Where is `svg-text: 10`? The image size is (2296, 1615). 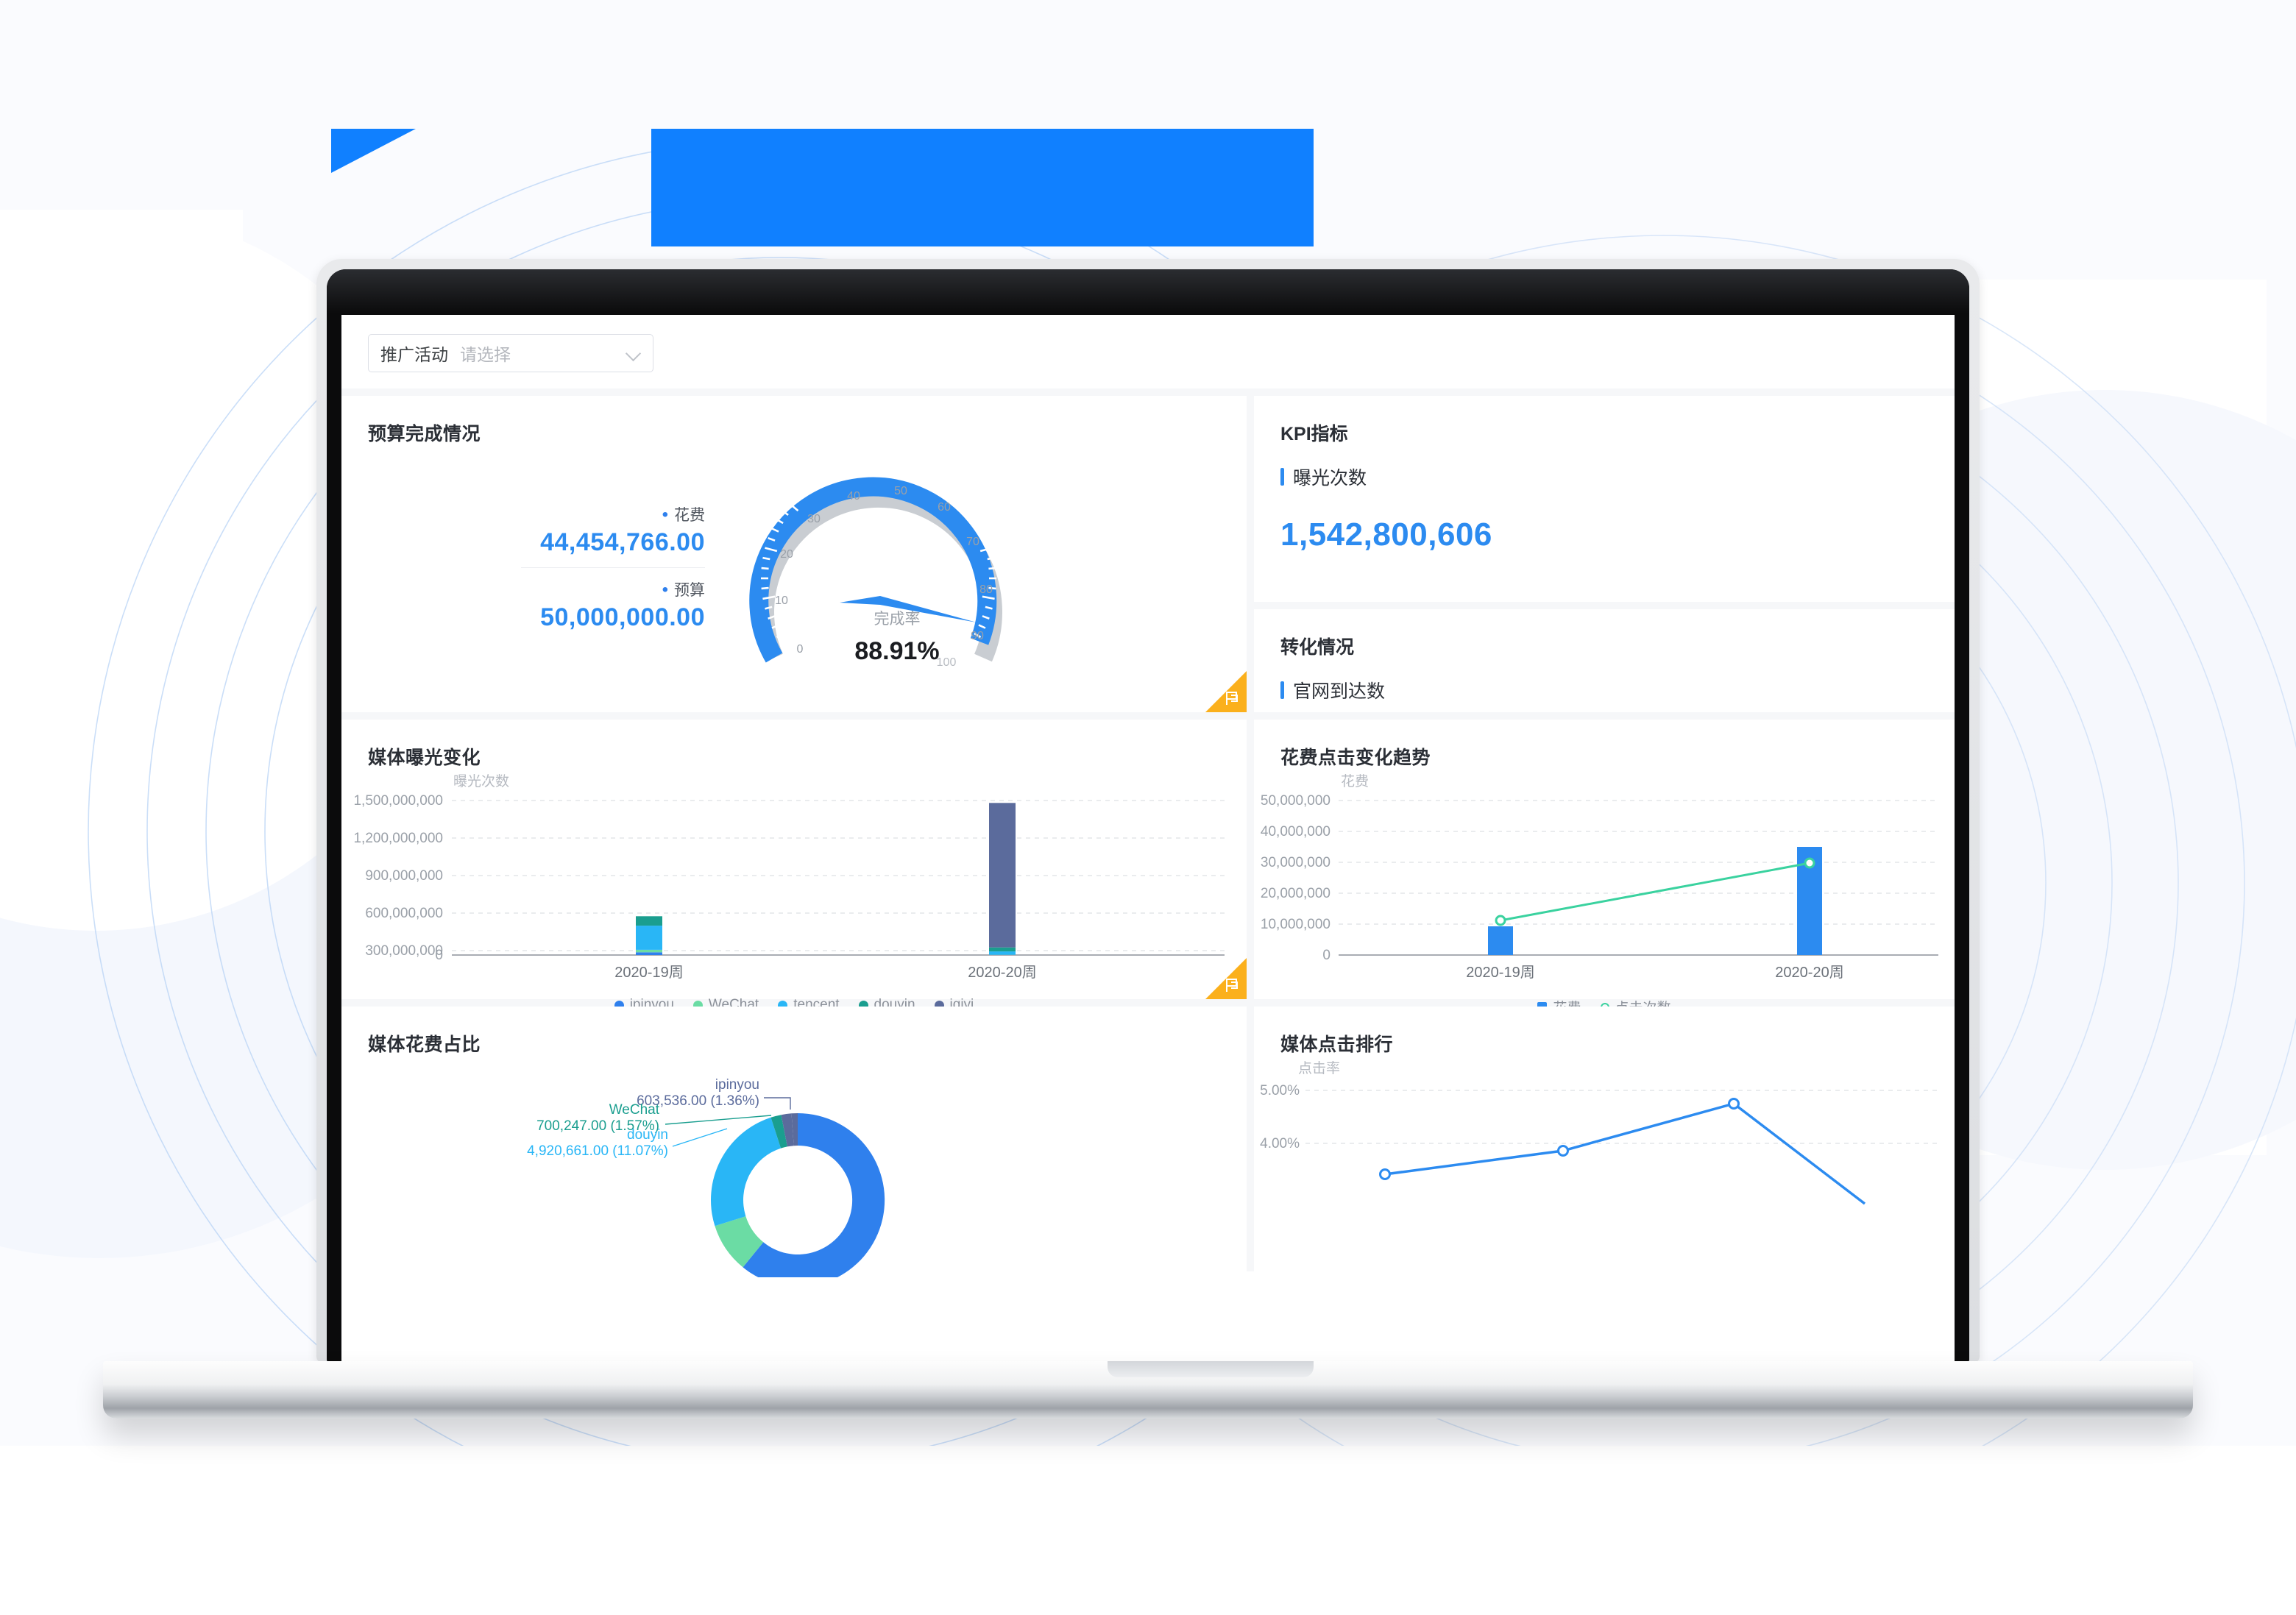 svg-text: 10 is located at coordinates (781, 600).